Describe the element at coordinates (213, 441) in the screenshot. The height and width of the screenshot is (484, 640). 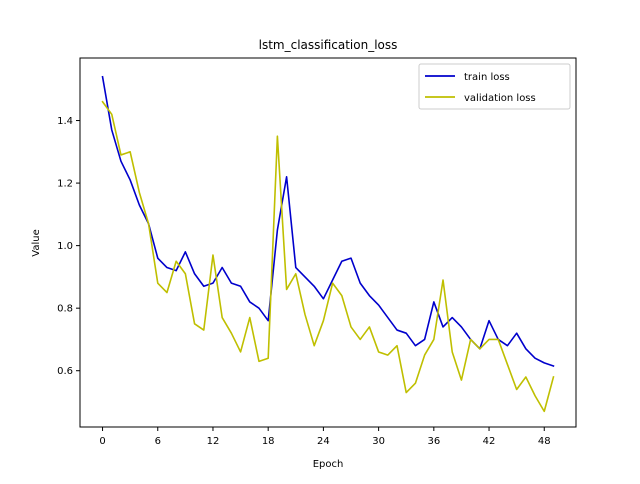
I see `x-tick-label: 12` at that location.